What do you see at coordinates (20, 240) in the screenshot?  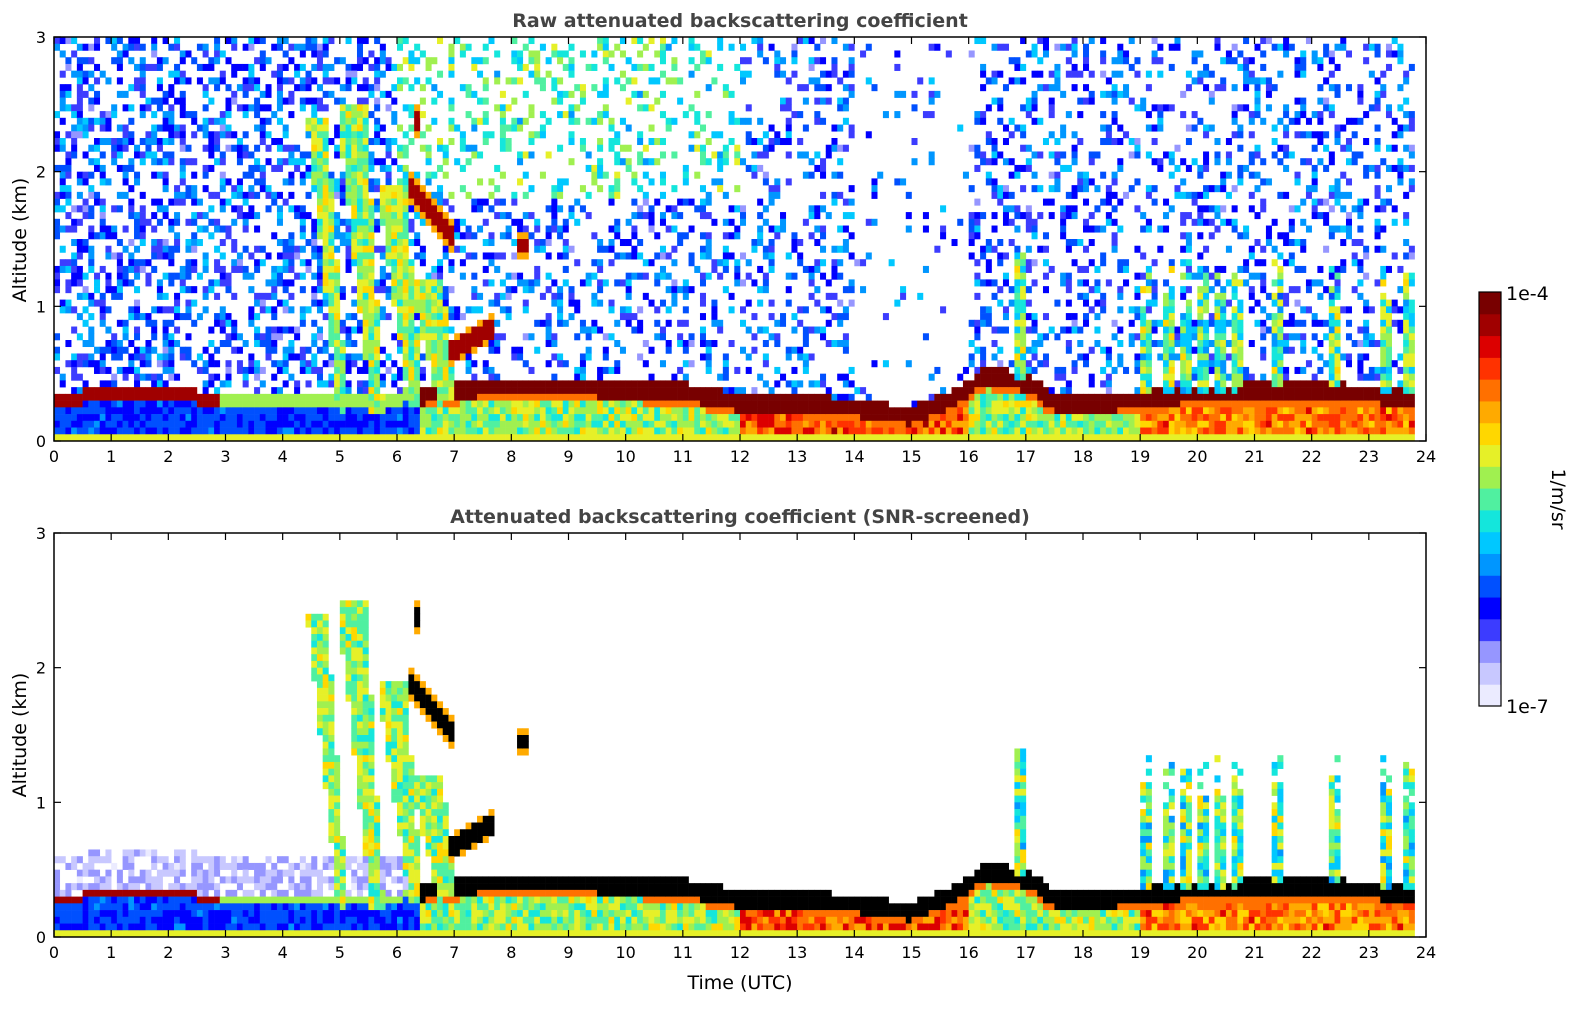 I see `panel-raw-ylabel: Altitude (km)` at bounding box center [20, 240].